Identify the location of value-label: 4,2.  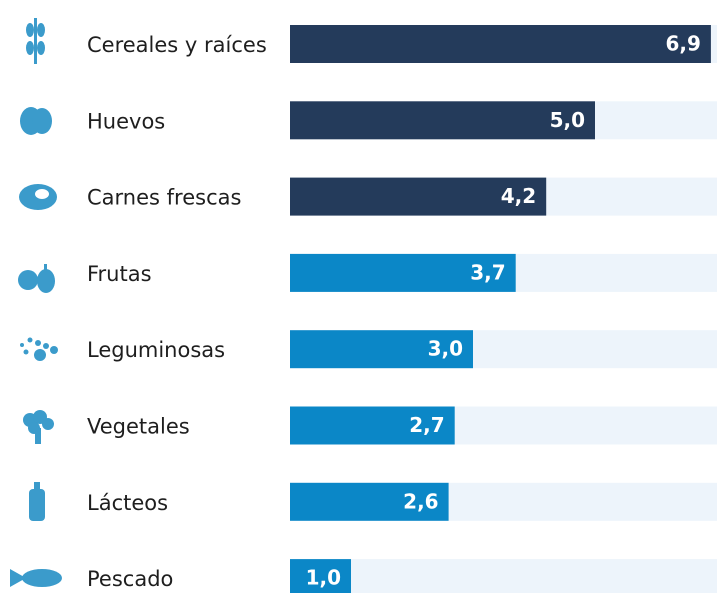
(518, 196).